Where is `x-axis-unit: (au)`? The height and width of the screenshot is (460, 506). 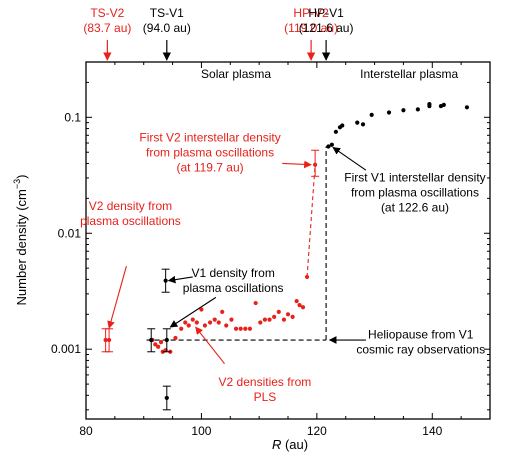 x-axis-unit: (au) is located at coordinates (294, 444).